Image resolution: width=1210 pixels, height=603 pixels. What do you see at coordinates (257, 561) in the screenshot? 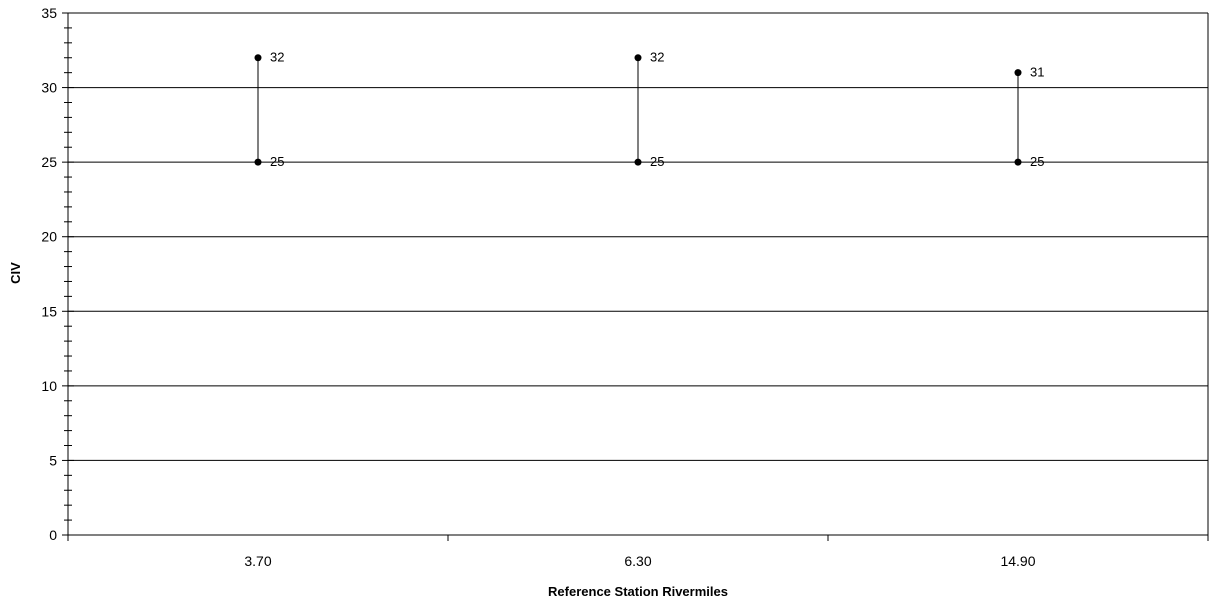
I see `x-tick-label: 3.70` at bounding box center [257, 561].